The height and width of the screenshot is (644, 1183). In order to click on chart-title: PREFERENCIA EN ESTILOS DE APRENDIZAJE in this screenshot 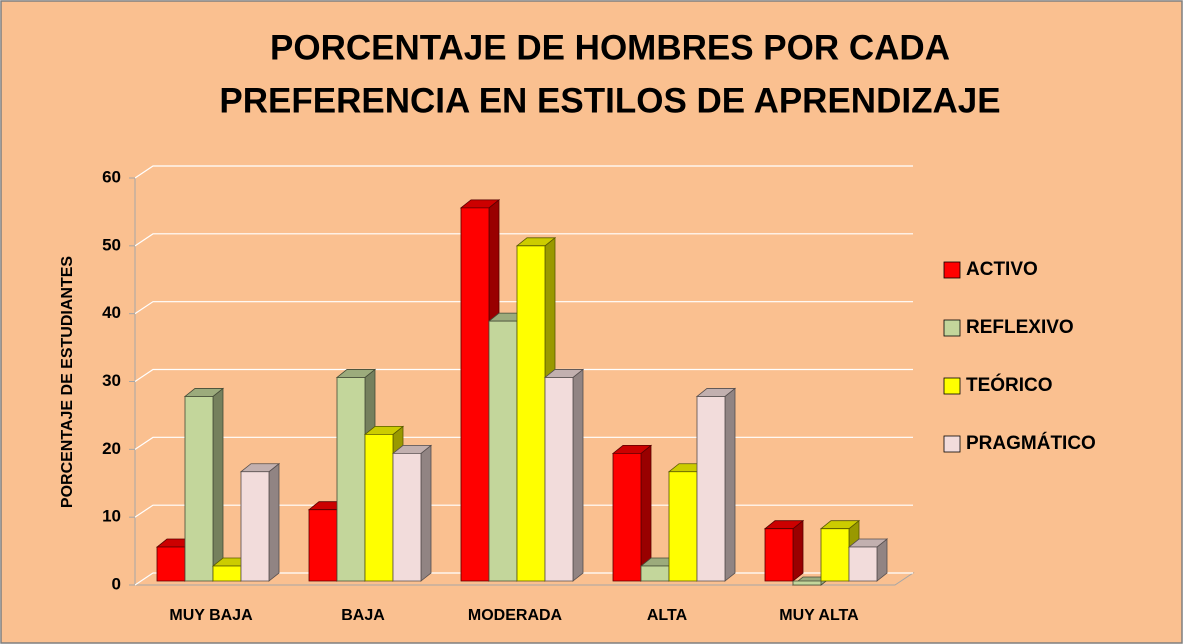, I will do `click(609, 100)`.